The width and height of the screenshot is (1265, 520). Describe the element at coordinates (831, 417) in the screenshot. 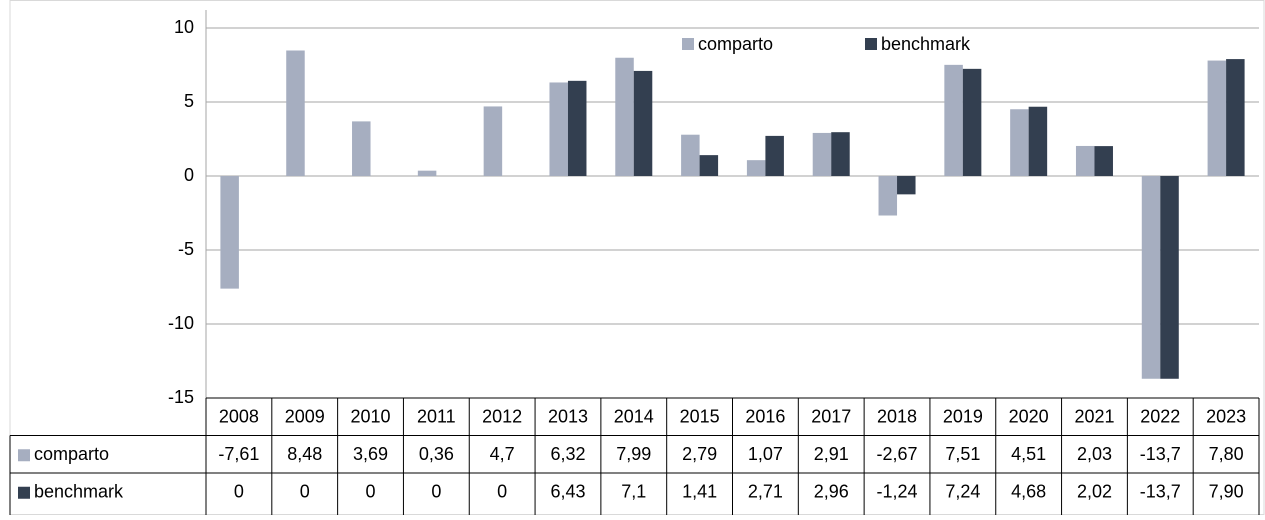

I see `x-tick-label: 2017` at that location.